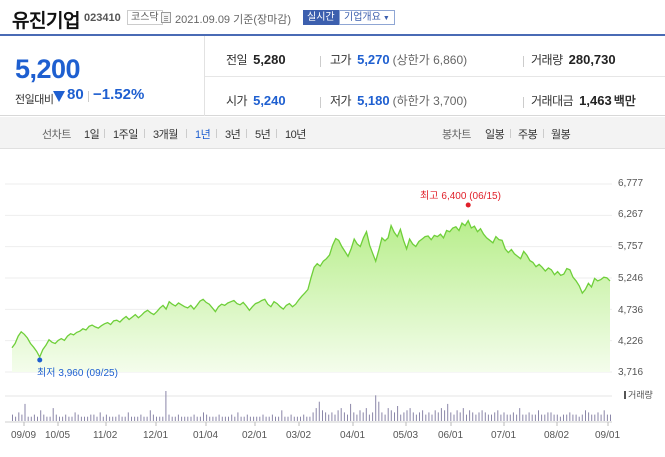 This screenshot has height=457, width=665. What do you see at coordinates (631, 278) in the screenshot?
I see `y-tick-label: 5,246` at bounding box center [631, 278].